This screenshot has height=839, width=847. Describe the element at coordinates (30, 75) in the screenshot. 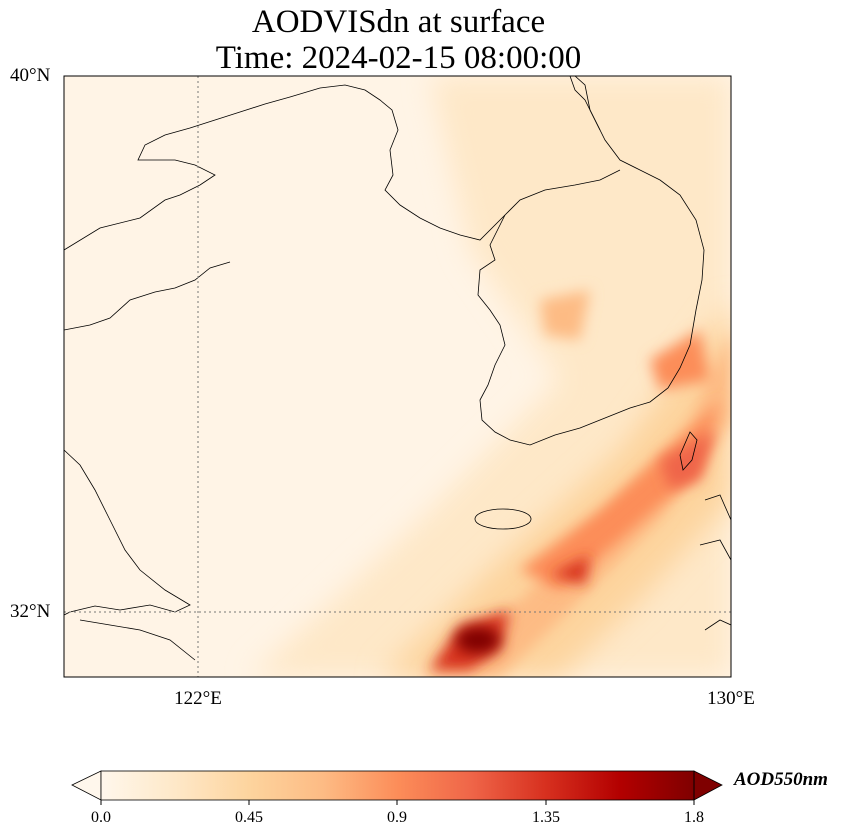

I see `lat-label-40n: 40°N` at that location.